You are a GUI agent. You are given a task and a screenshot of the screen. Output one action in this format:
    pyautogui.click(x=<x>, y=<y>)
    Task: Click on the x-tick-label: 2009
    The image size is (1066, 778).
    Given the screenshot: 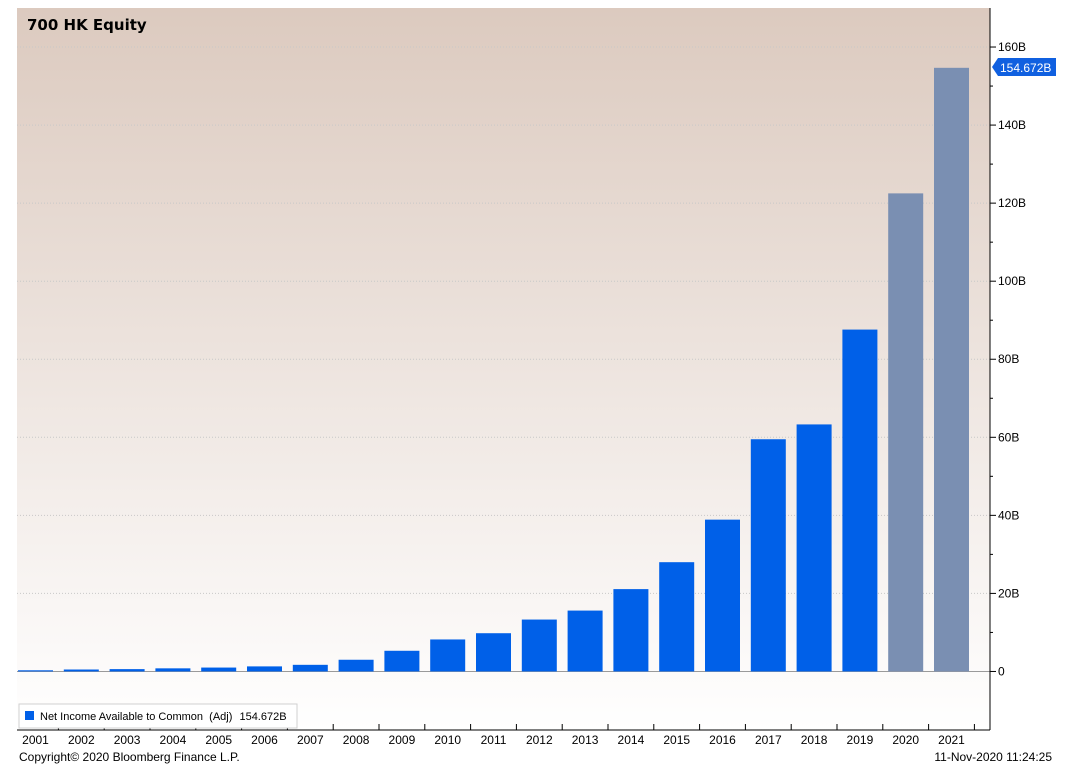 What is the action you would take?
    pyautogui.click(x=402, y=740)
    